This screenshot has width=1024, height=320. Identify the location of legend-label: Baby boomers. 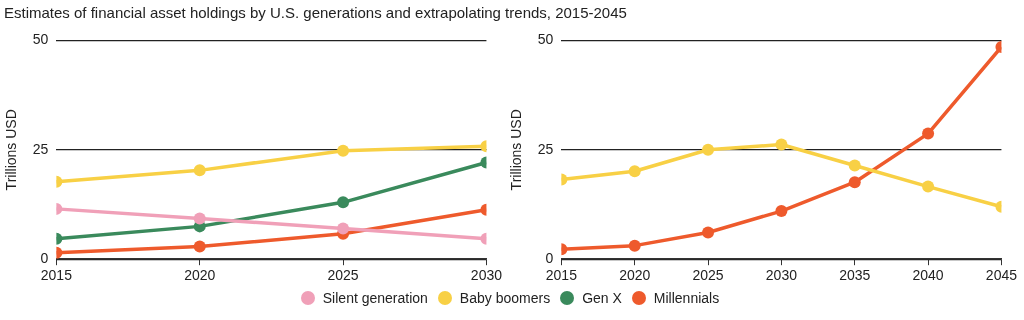
(505, 298).